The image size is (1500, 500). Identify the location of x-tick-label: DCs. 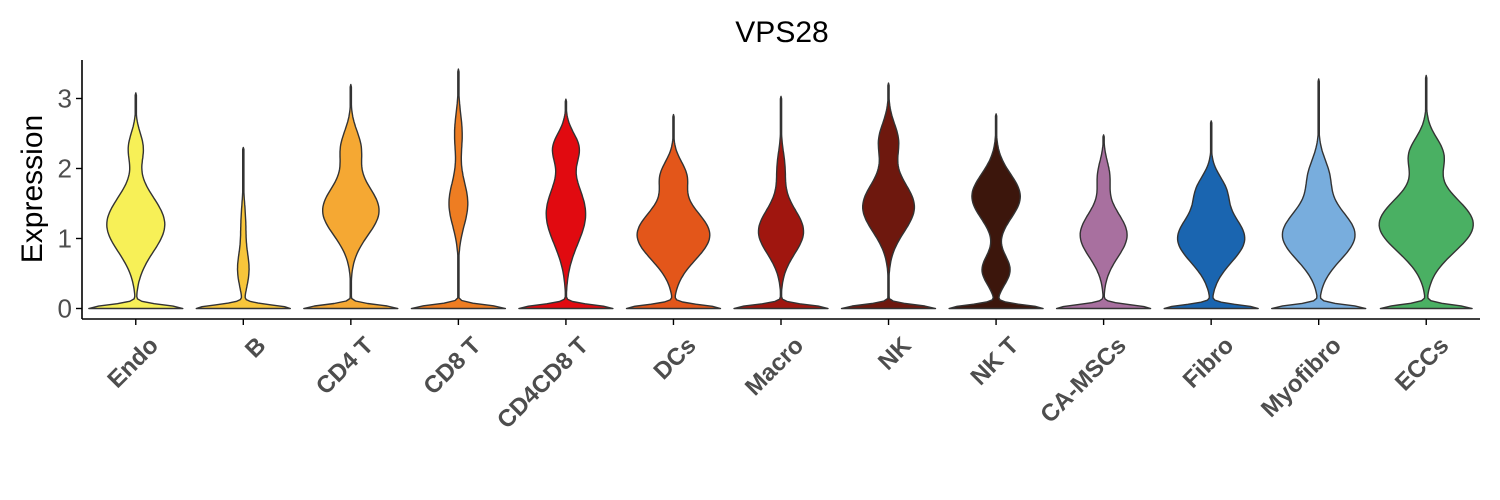
(675, 358).